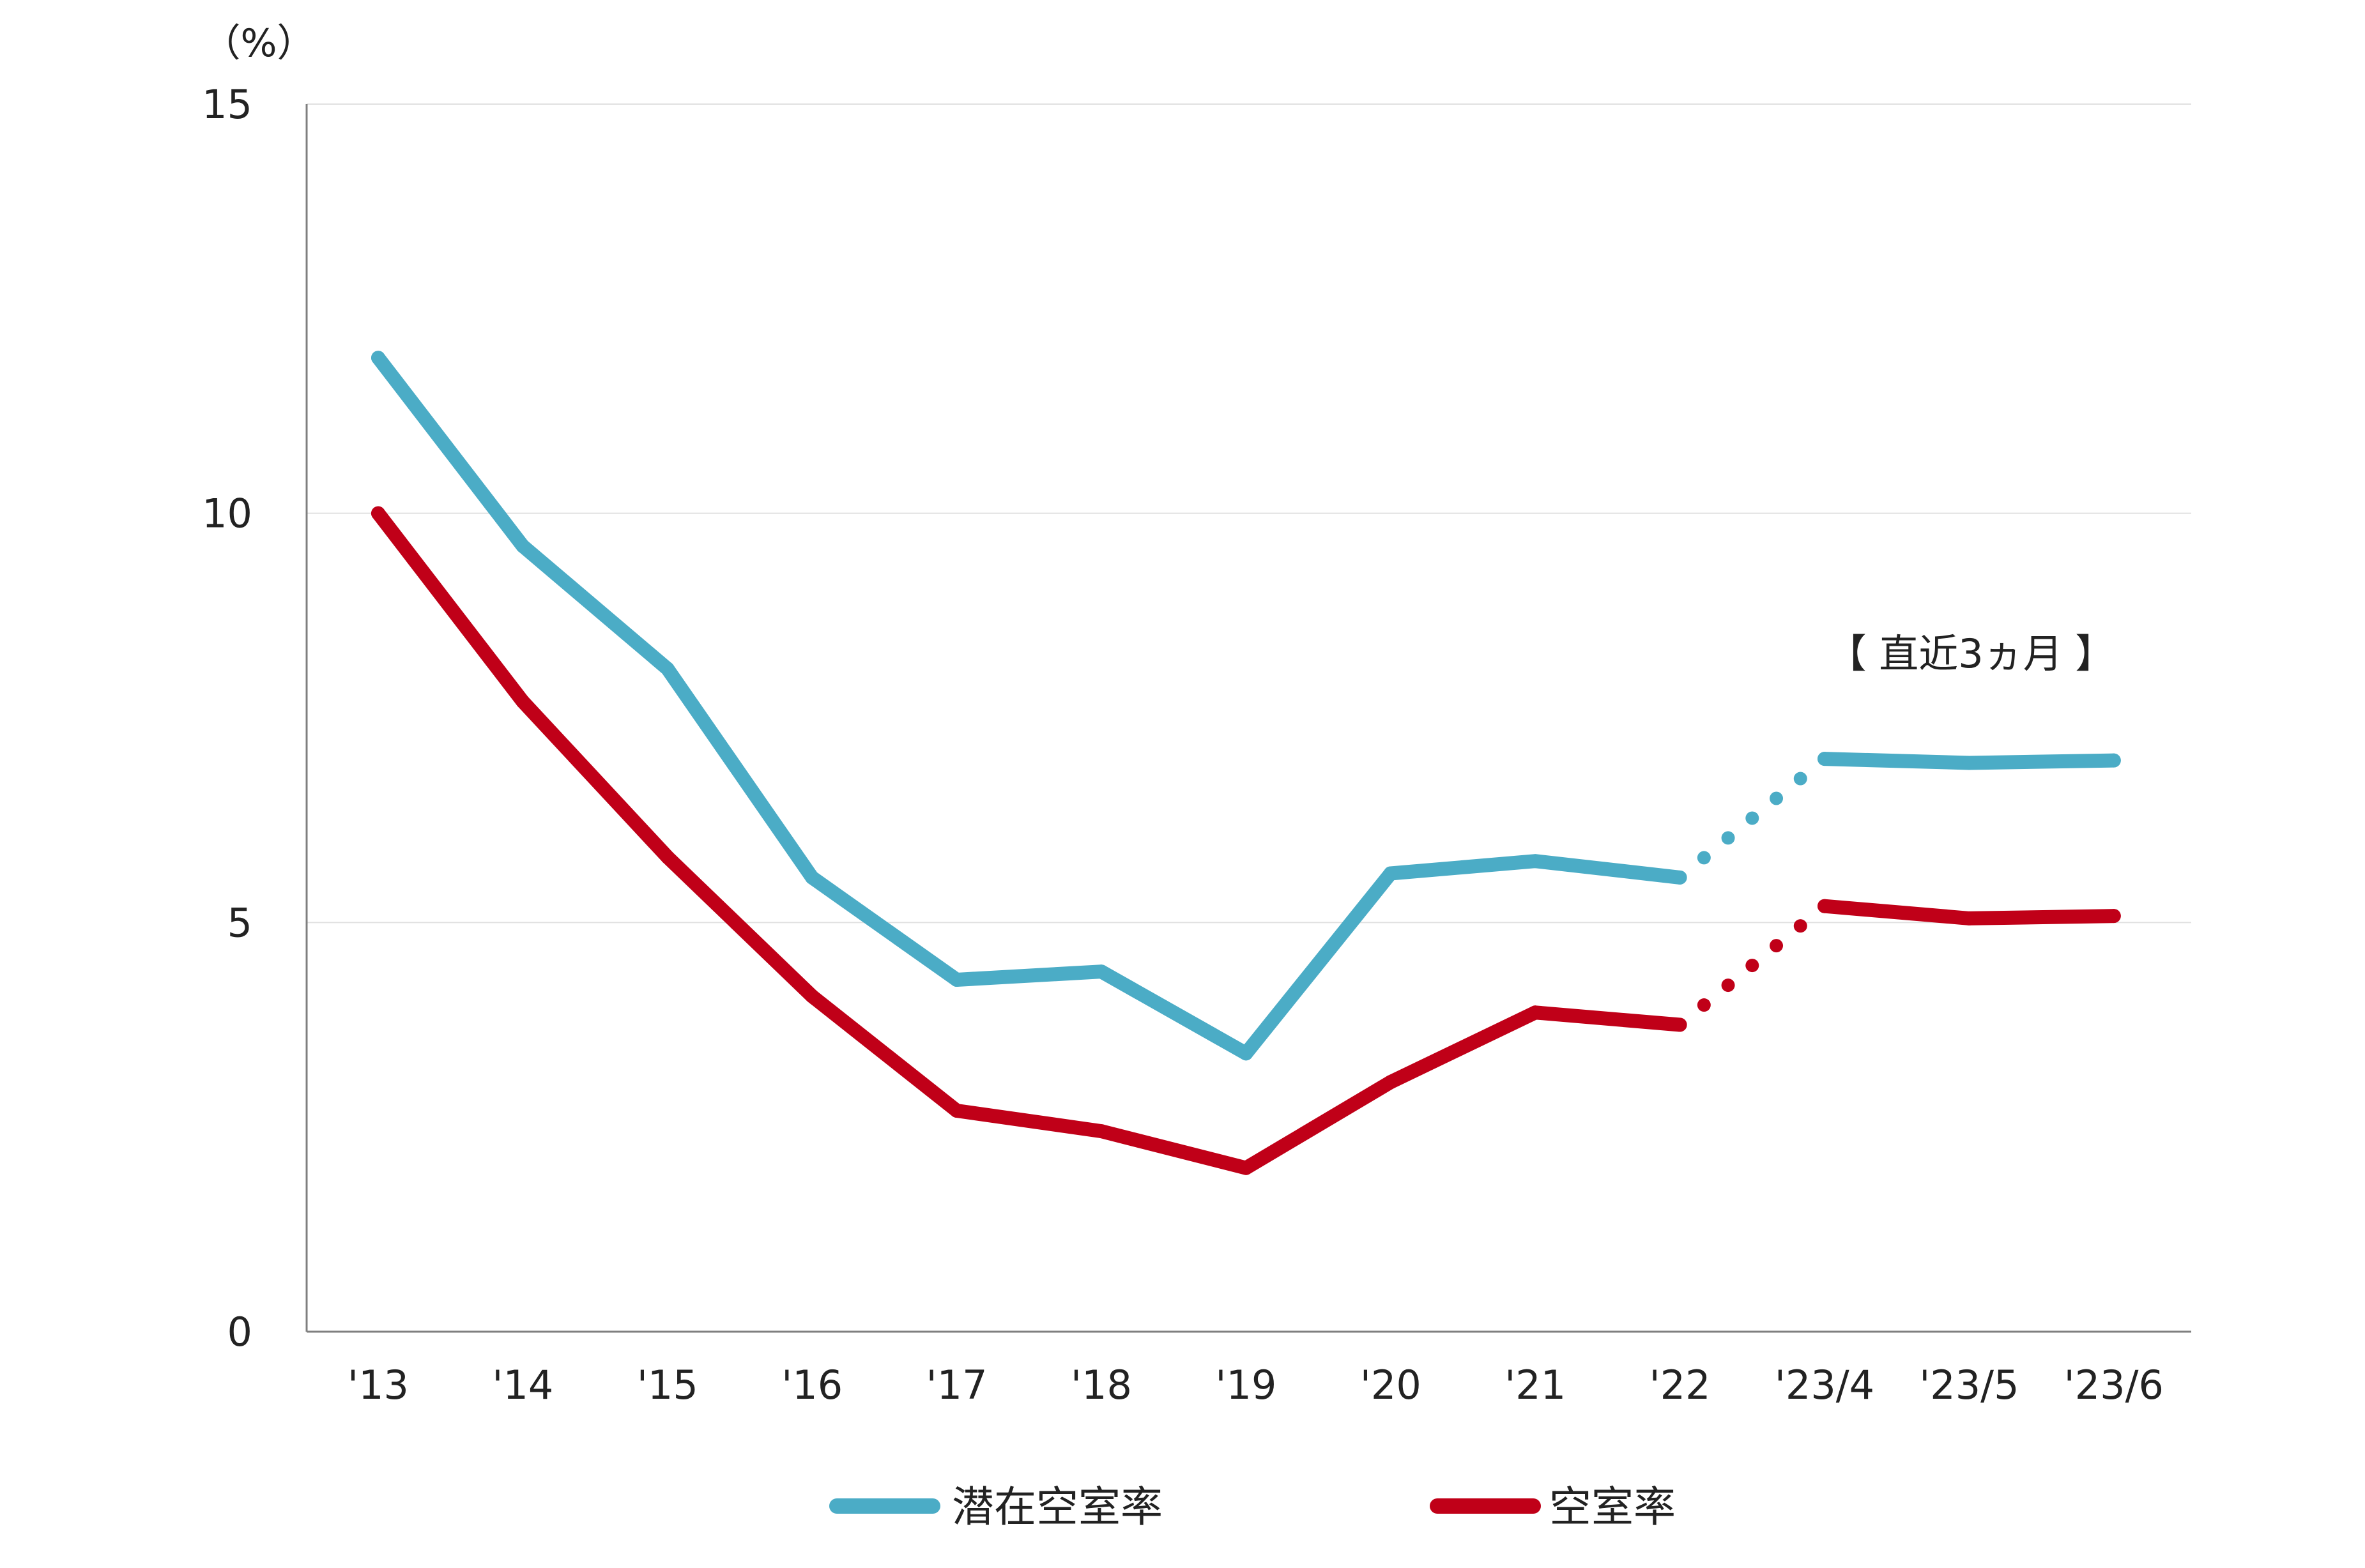  Describe the element at coordinates (1102, 1385) in the screenshot. I see `x-tick-label: '18` at that location.